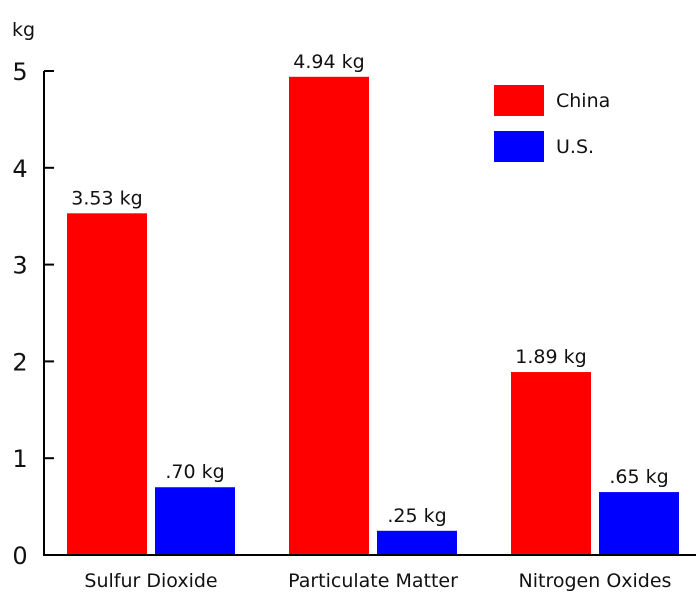  What do you see at coordinates (575, 147) in the screenshot?
I see `legend-label-u-s-: U.S.` at bounding box center [575, 147].